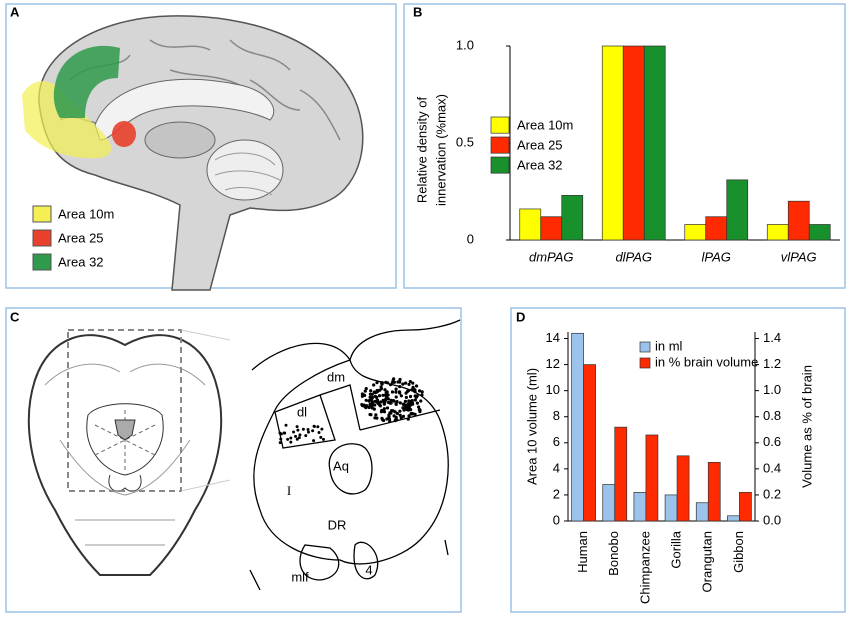 The height and width of the screenshot is (617, 850). Describe the element at coordinates (81, 261) in the screenshot. I see `legend-label: Area 32` at that location.